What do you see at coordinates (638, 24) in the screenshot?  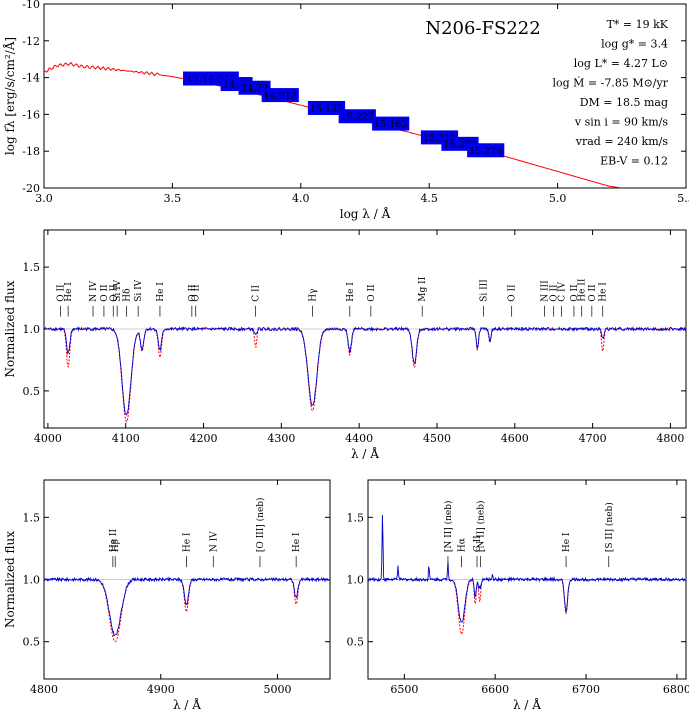 I see `stellar-parameter: T* = 19 kK` at bounding box center [638, 24].